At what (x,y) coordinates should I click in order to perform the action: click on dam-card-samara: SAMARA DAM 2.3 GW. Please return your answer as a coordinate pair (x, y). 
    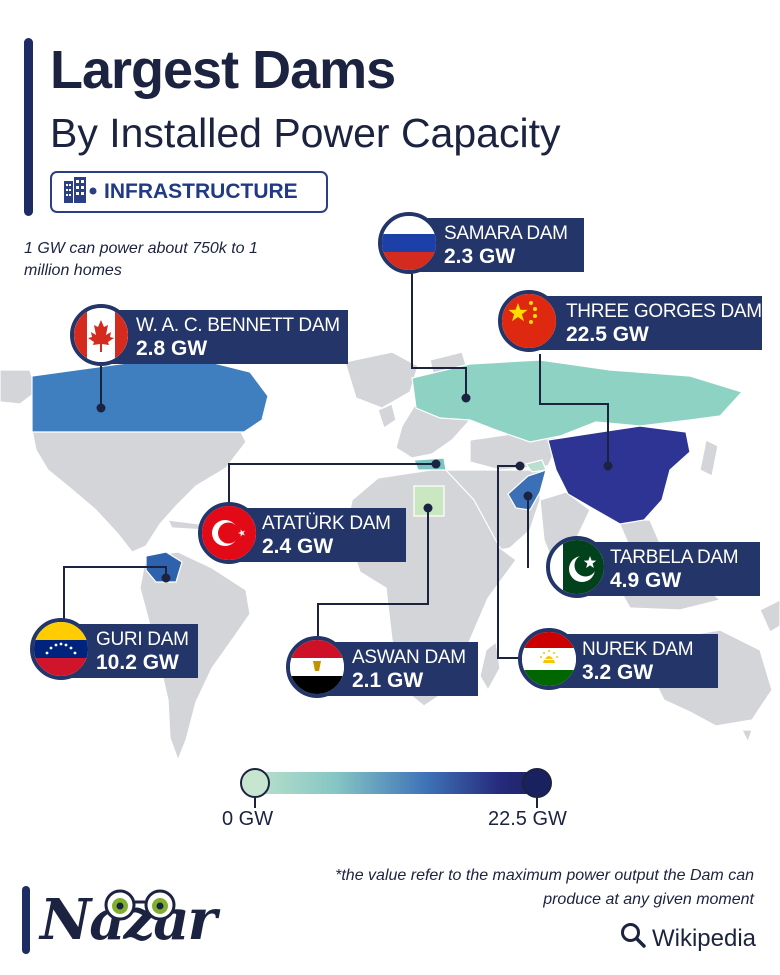
    Looking at the image, I should click on (497, 245).